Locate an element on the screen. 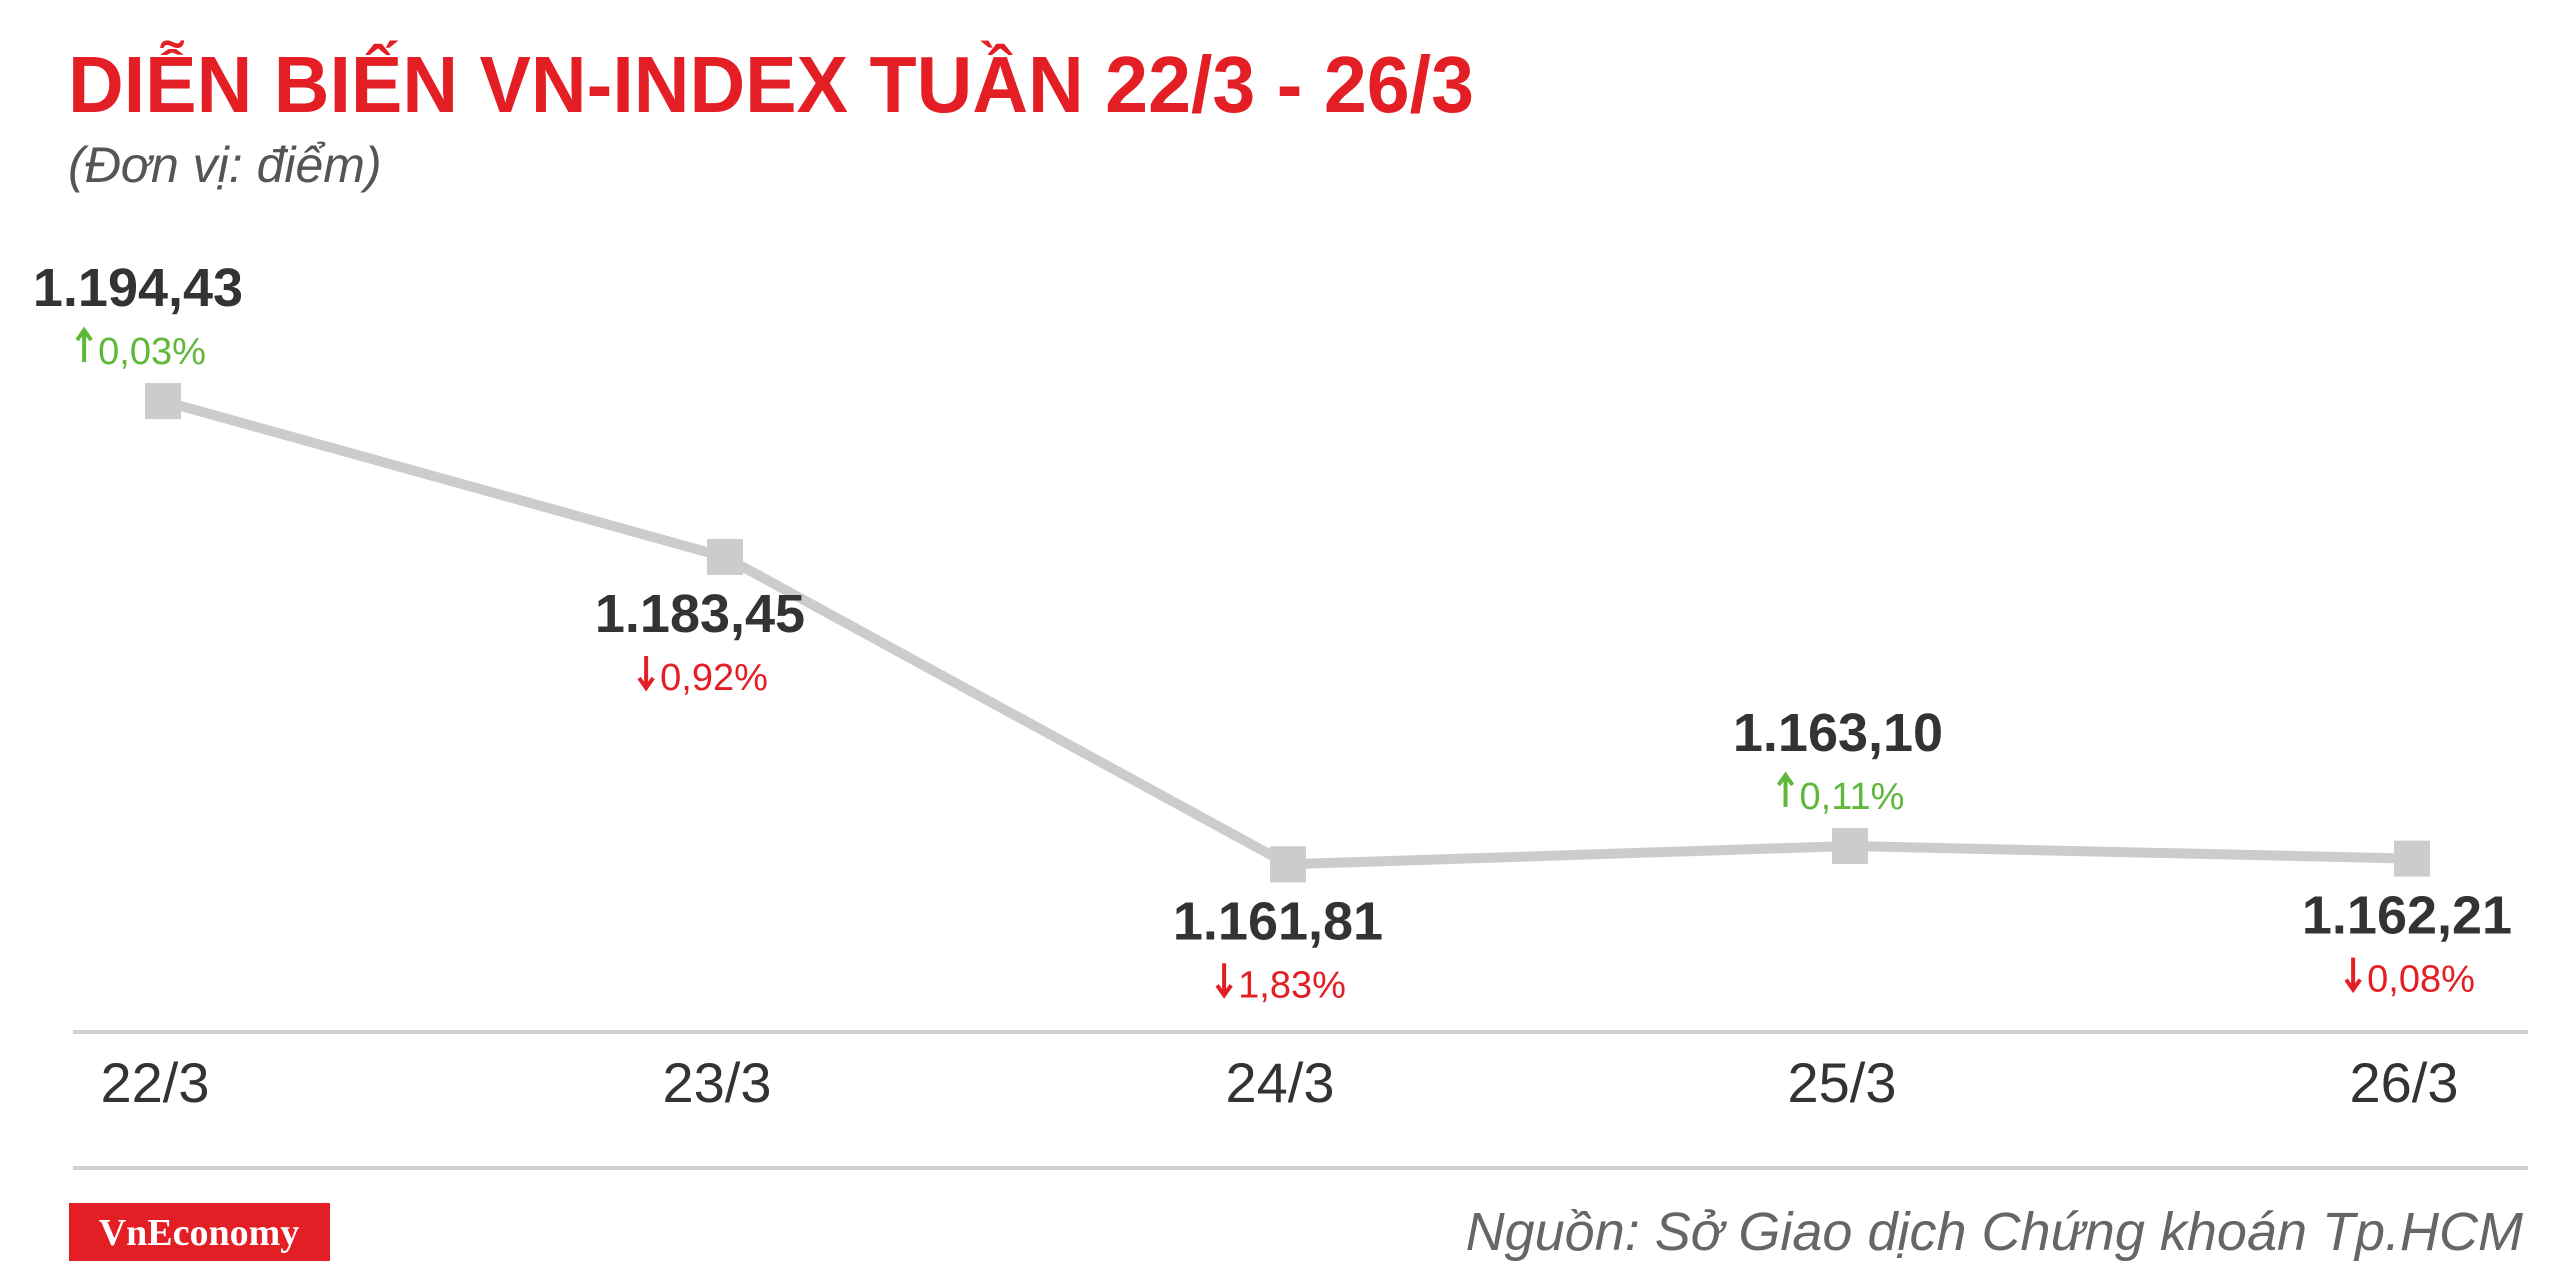 The height and width of the screenshot is (1287, 2560). value-label: 1.194,43 is located at coordinates (138, 288).